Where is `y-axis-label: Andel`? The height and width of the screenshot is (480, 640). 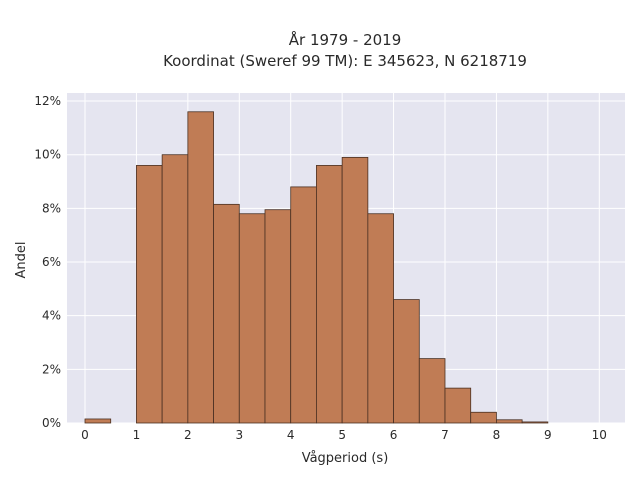 y-axis-label: Andel is located at coordinates (21, 260).